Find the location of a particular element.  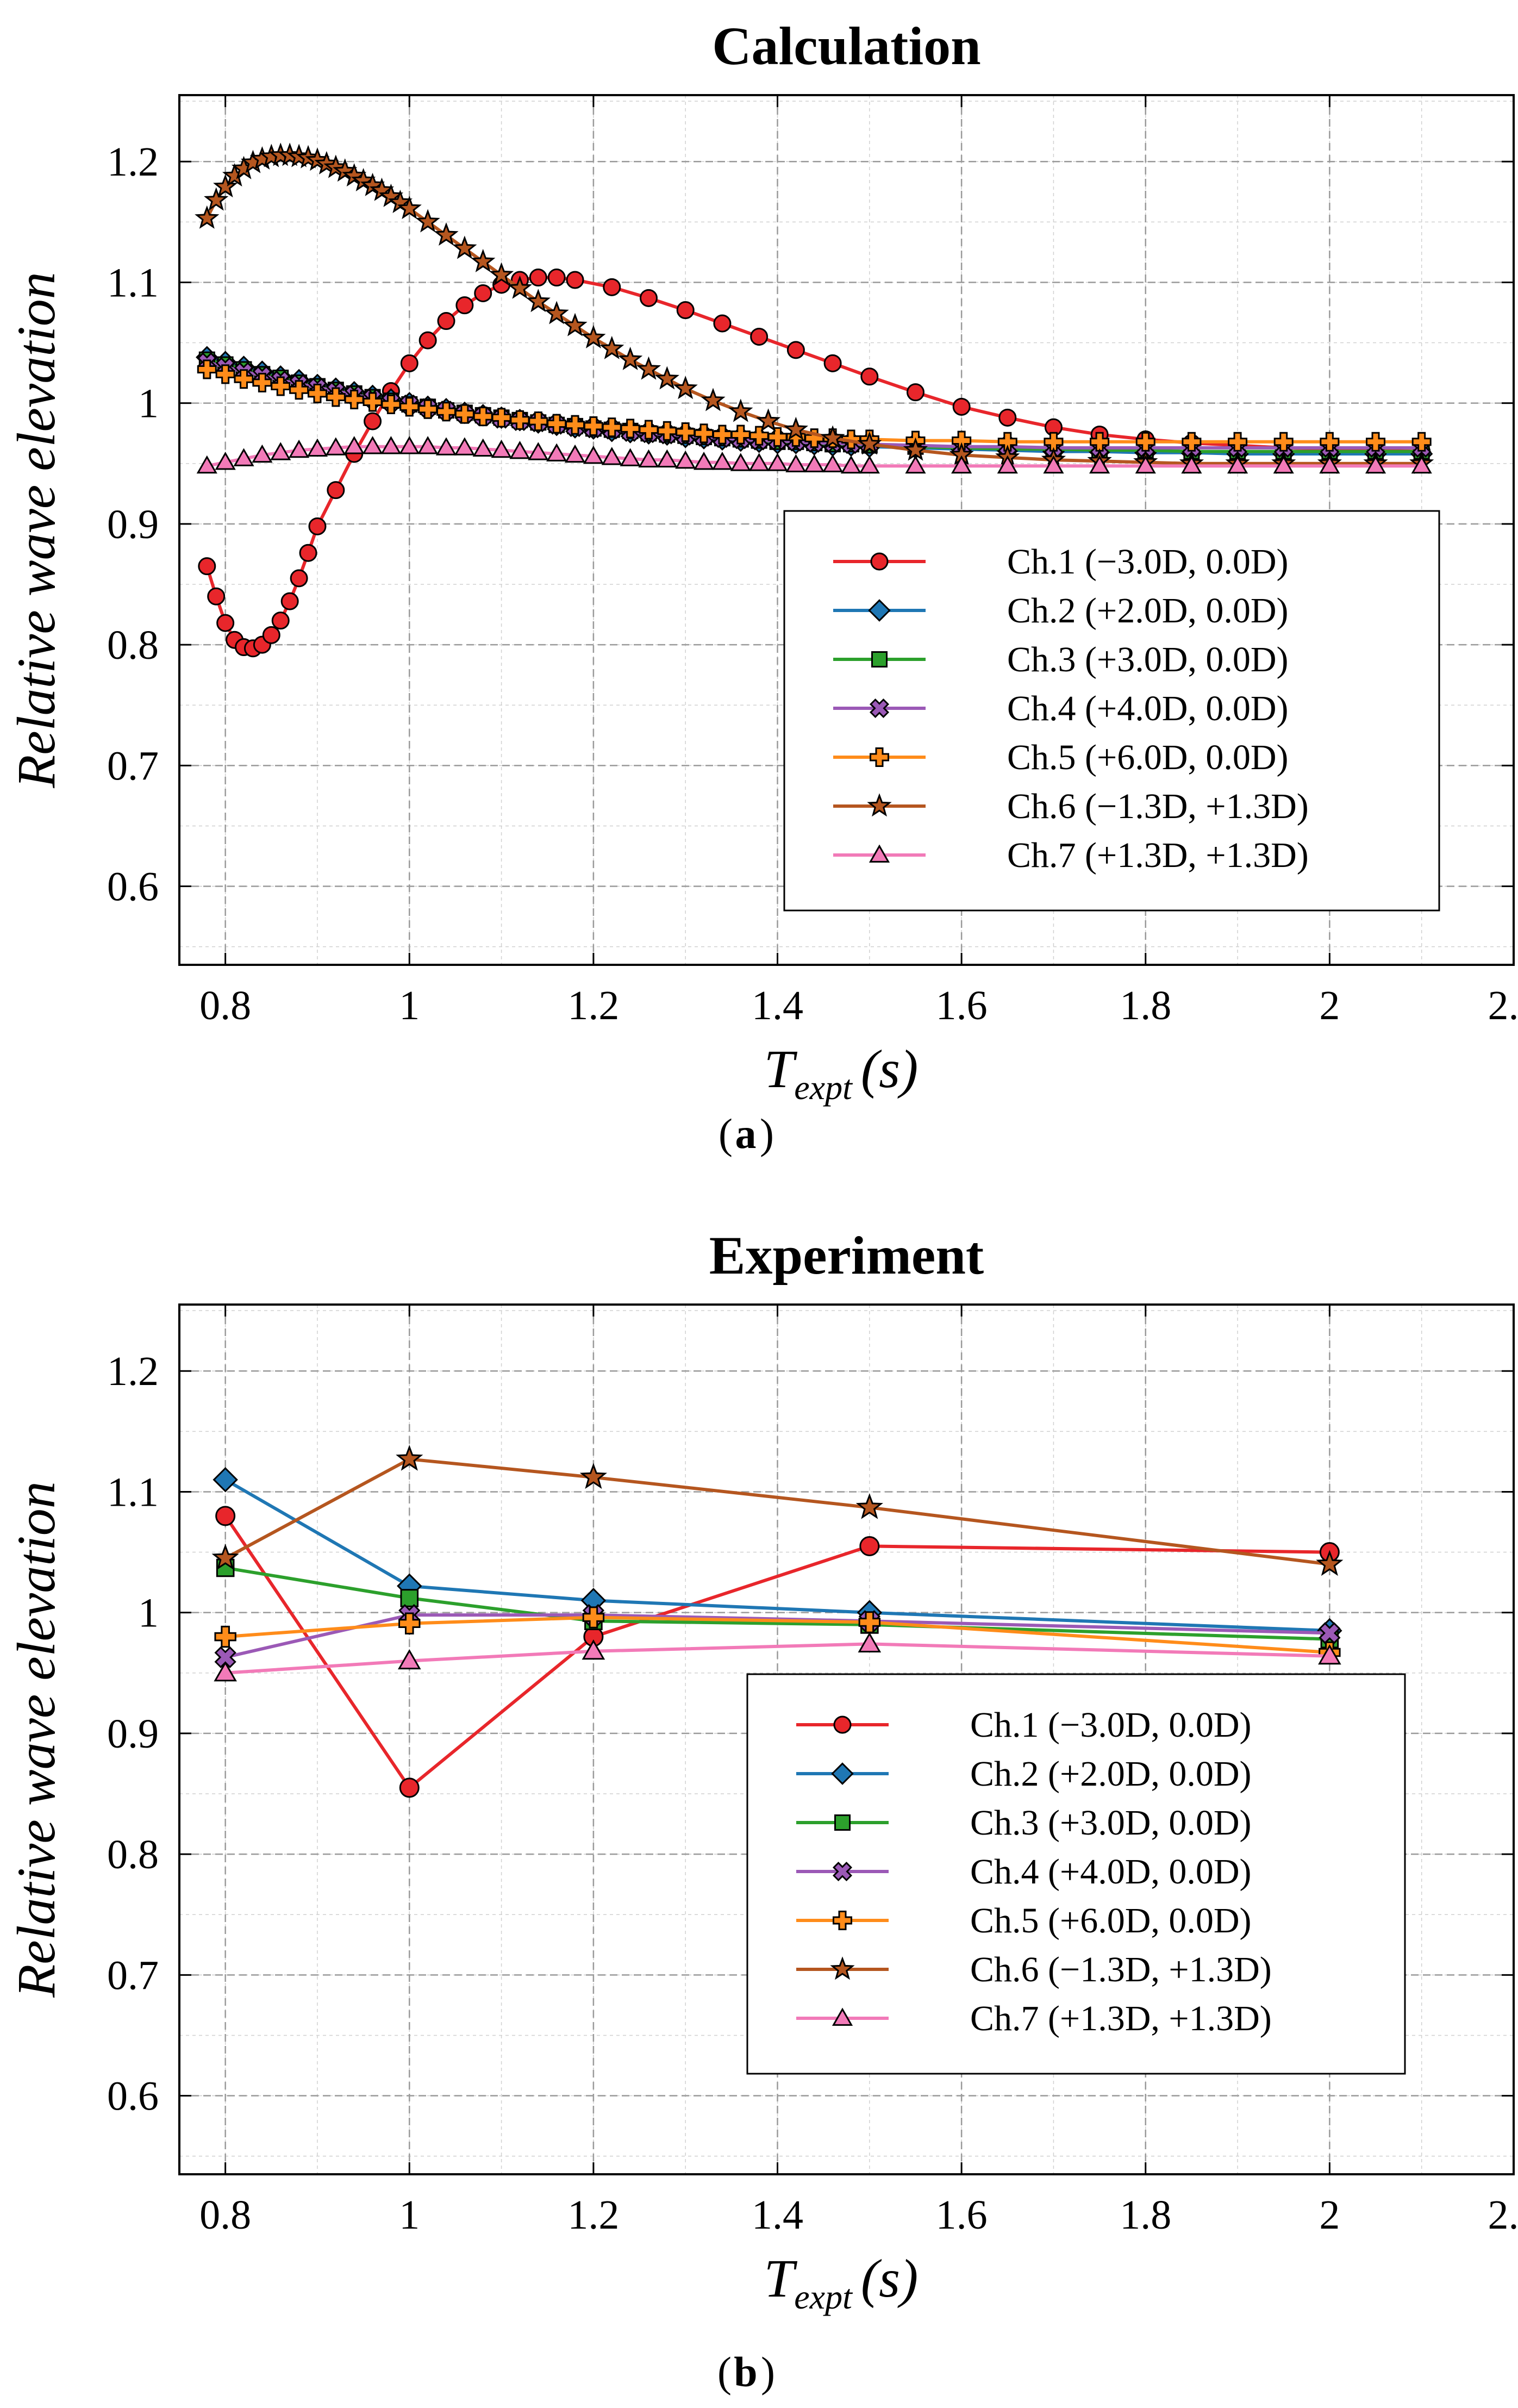

x-axis-label-main: T is located at coordinates (781, 1069).